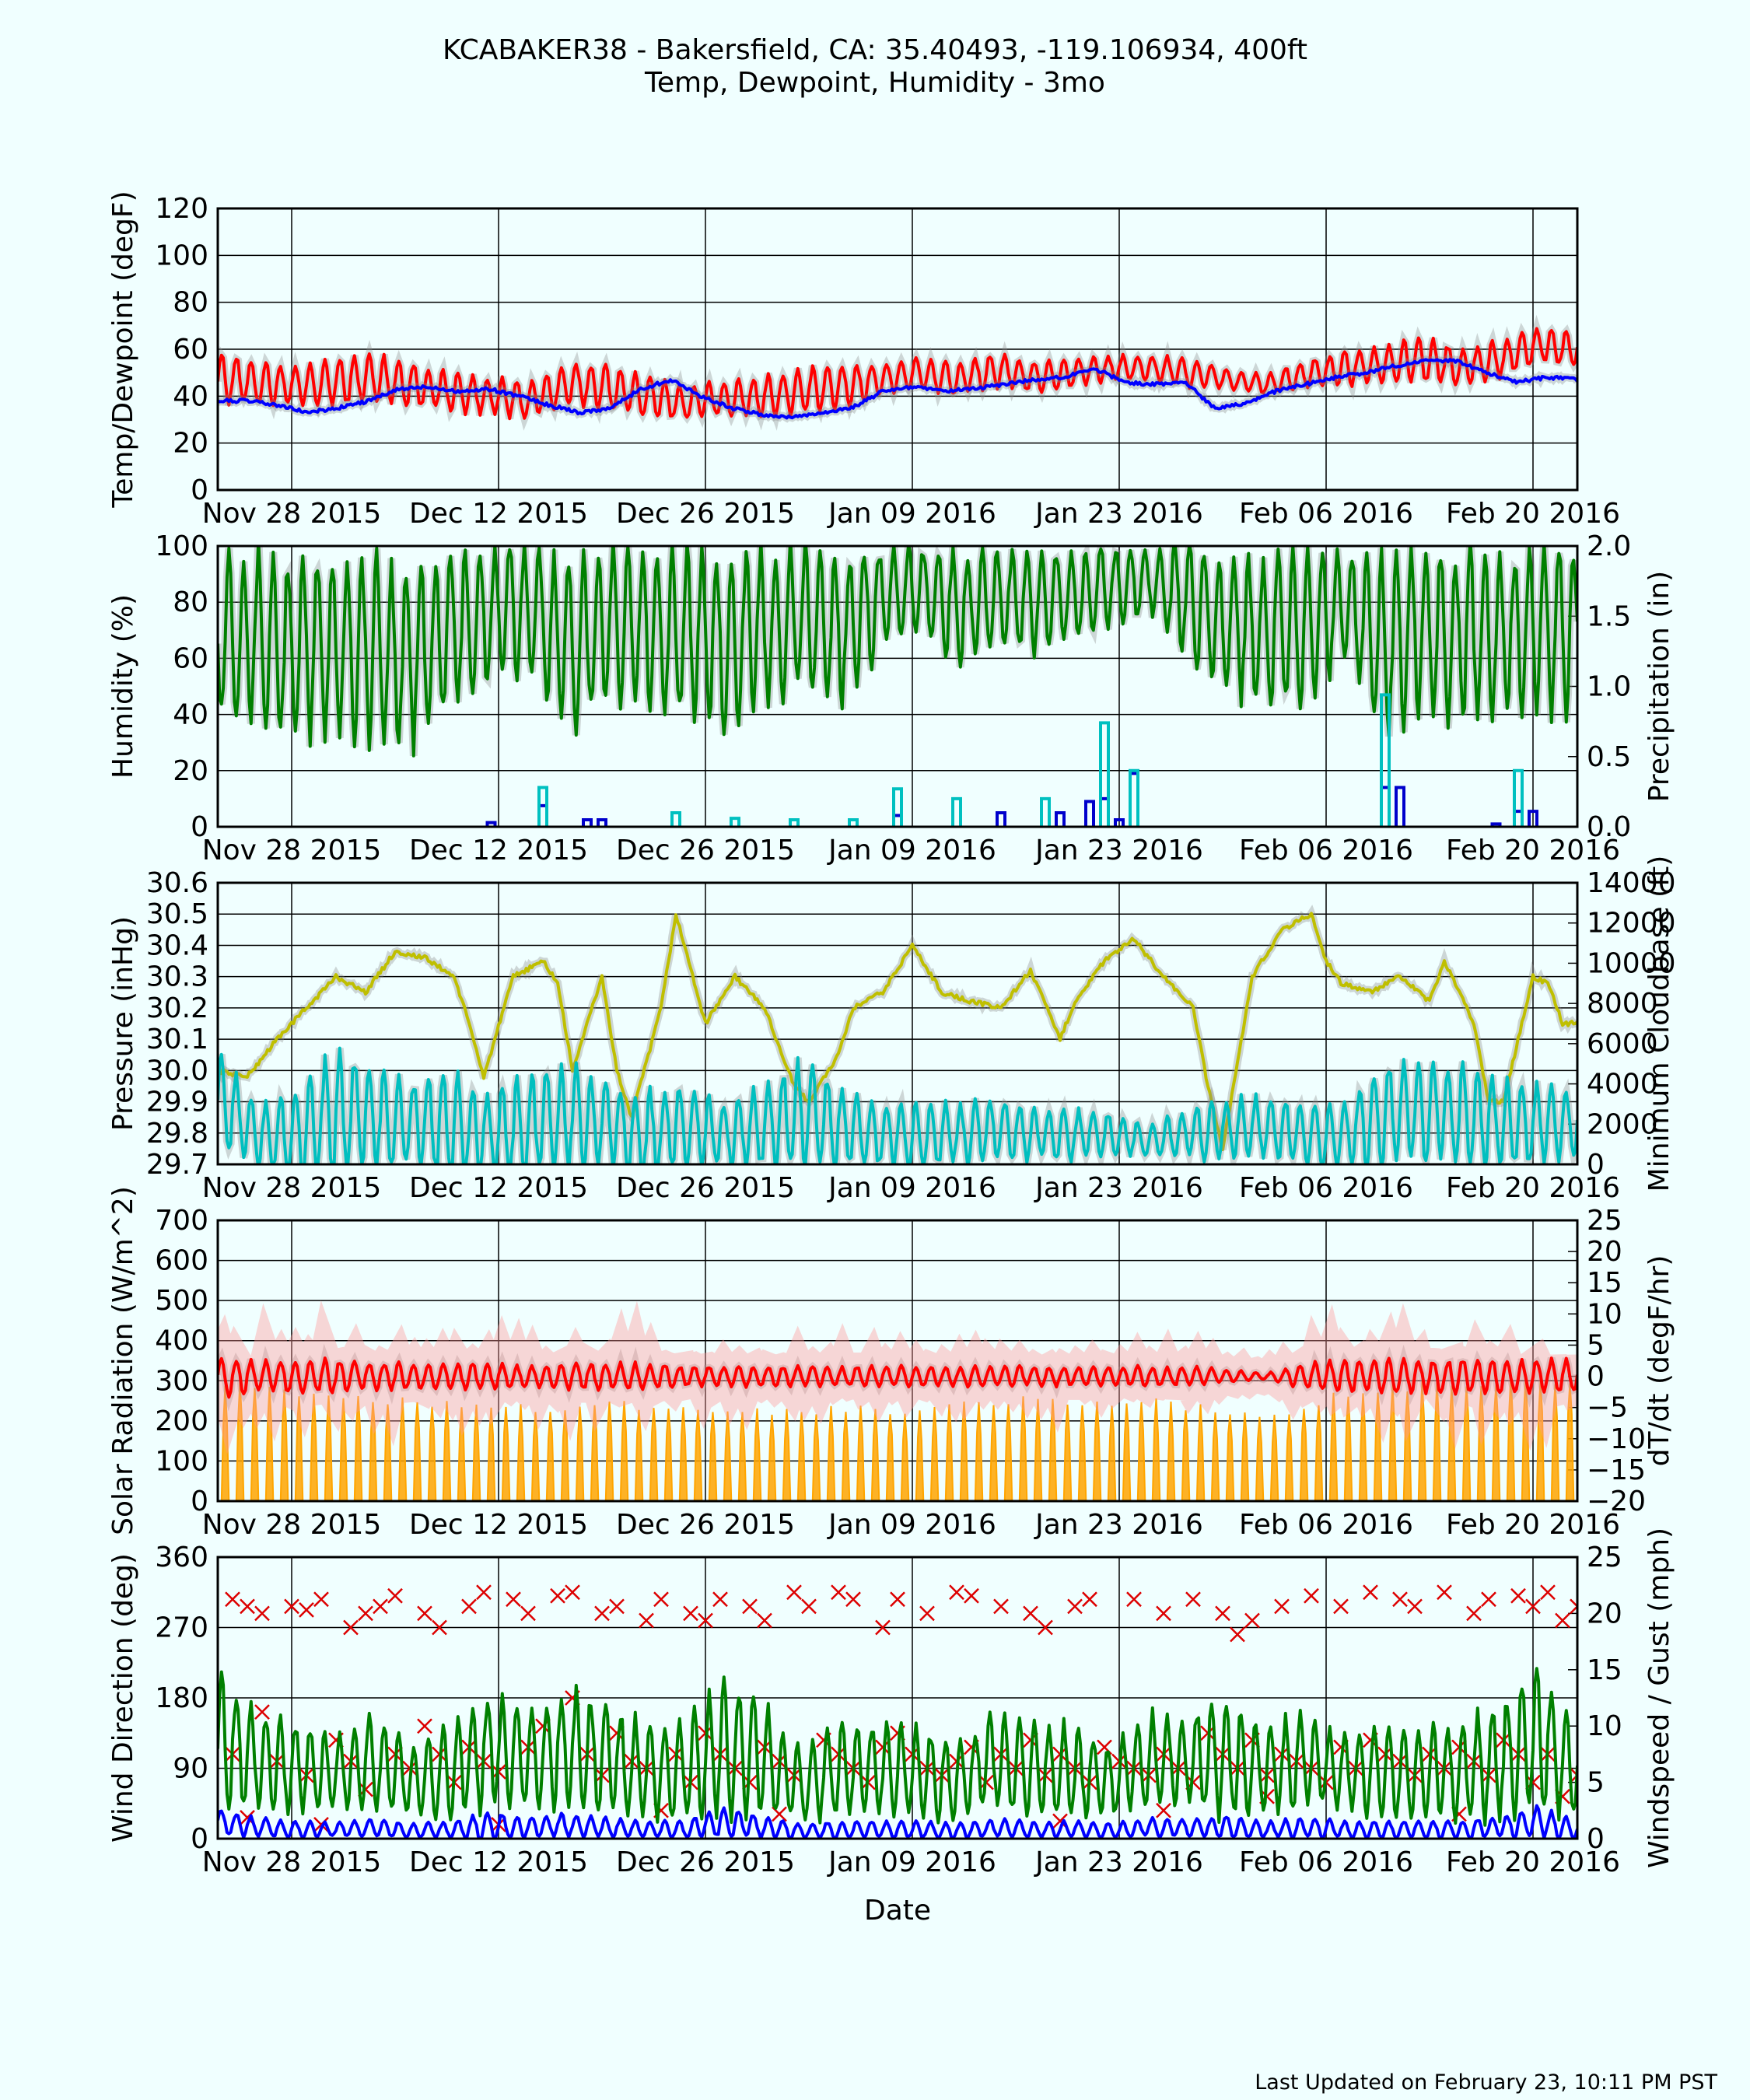  I want to click on x-axis-label: Date, so click(898, 1911).